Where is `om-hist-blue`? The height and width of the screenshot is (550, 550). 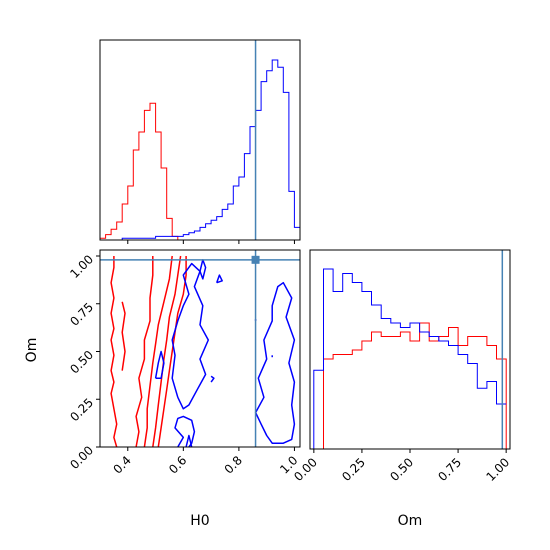
om-hist-blue is located at coordinates (410, 358).